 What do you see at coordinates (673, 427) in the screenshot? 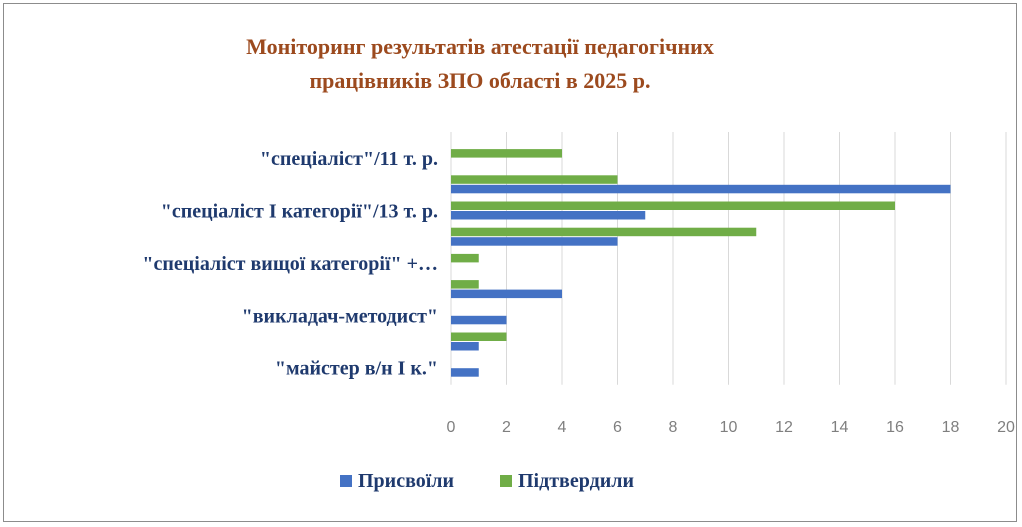
I see `x-tick-label-8: 8` at bounding box center [673, 427].